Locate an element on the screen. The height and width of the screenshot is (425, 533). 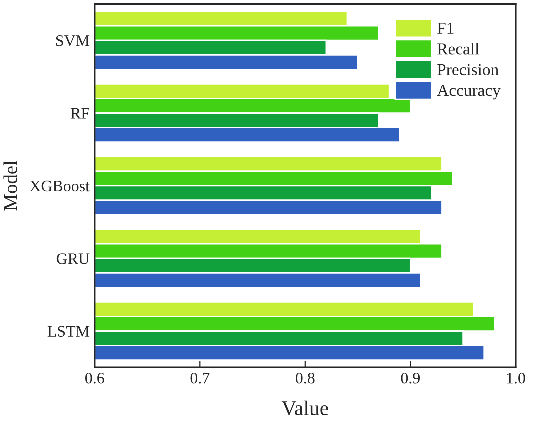
y-tick-label: RF is located at coordinates (80, 113).